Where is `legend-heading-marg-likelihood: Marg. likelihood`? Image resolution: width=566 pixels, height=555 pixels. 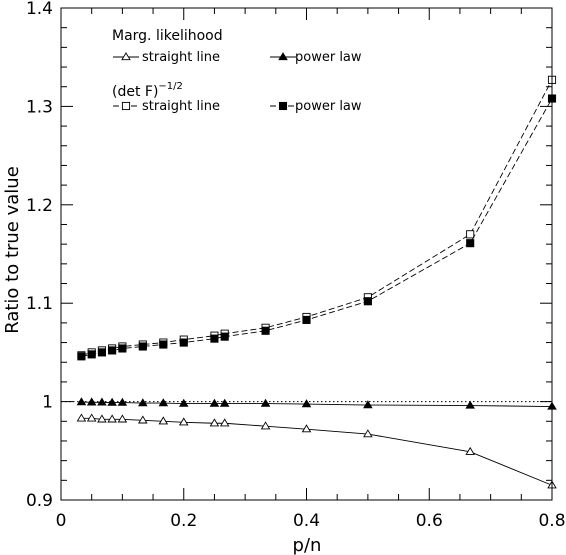
legend-heading-marg-likelihood: Marg. likelihood is located at coordinates (167, 36).